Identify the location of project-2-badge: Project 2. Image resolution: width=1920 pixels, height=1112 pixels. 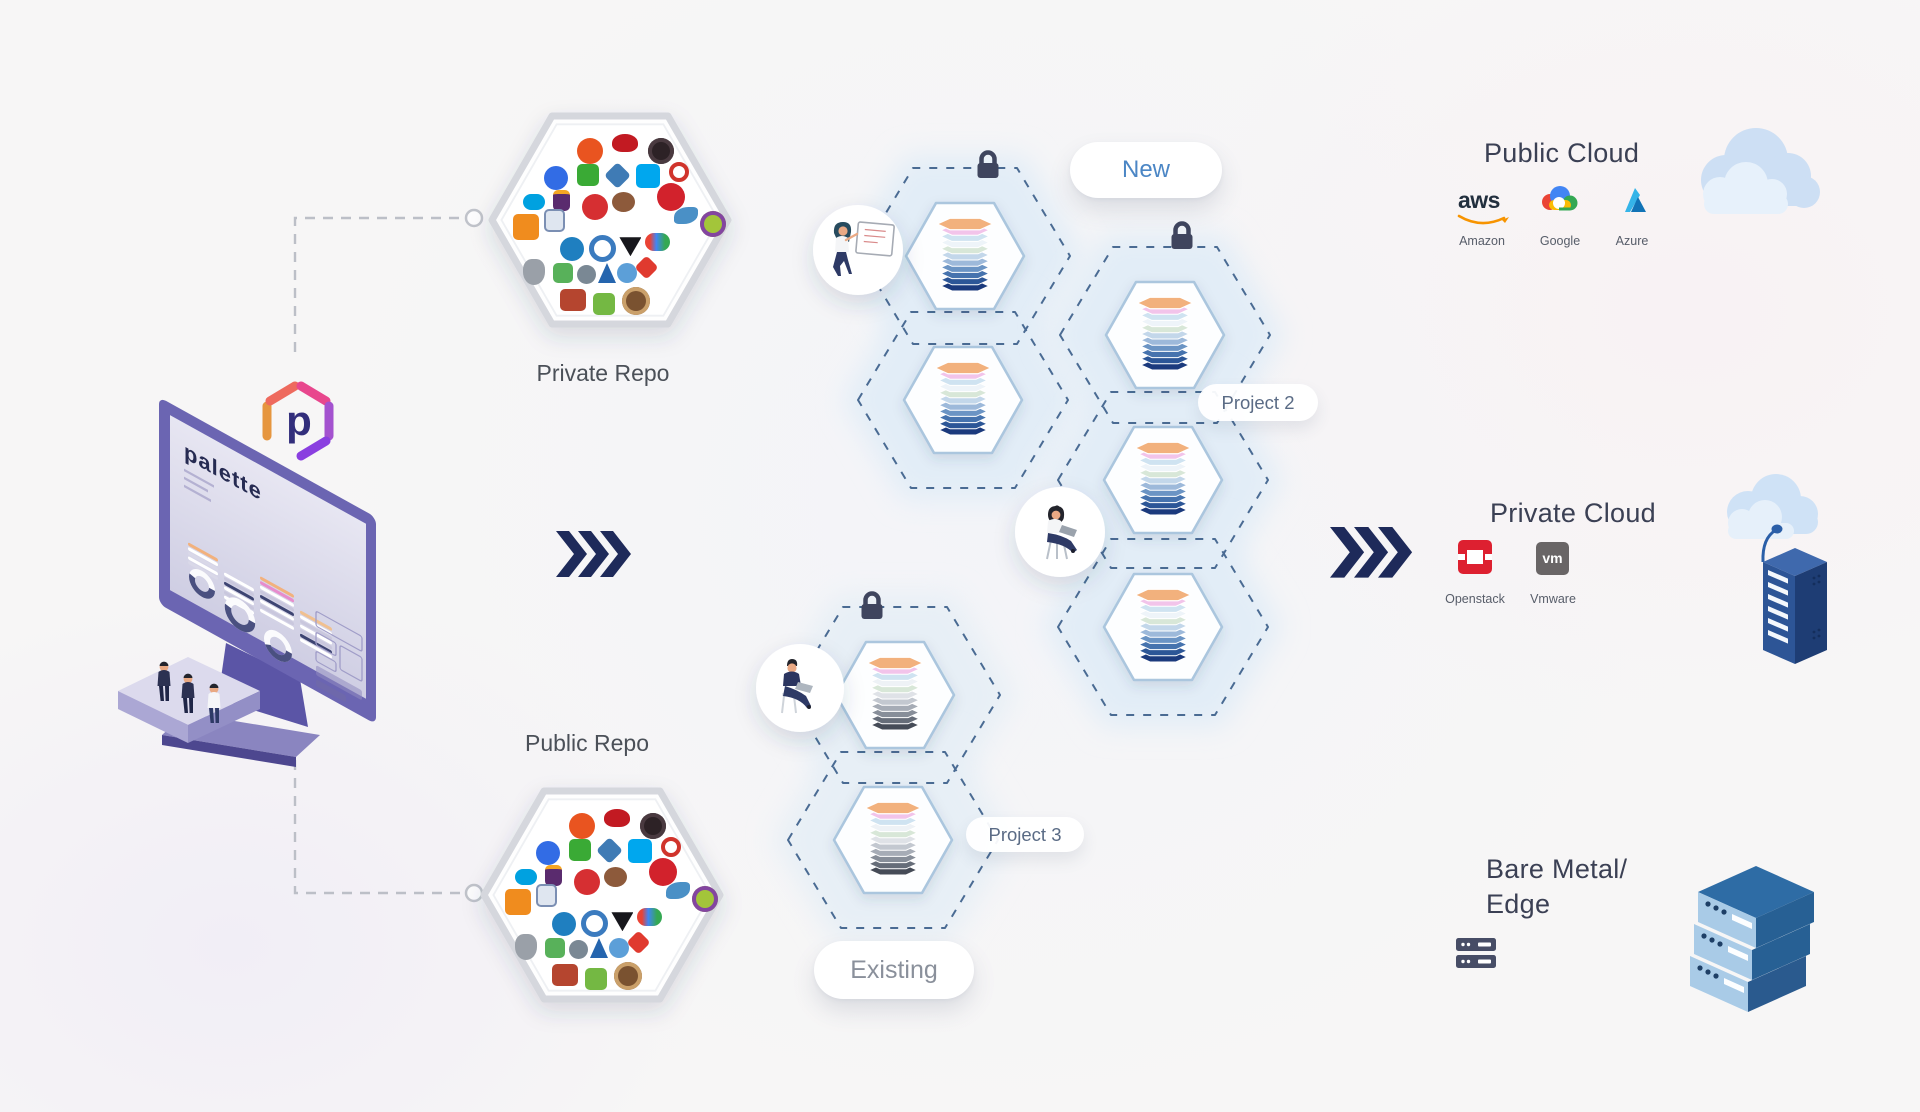
(1258, 402).